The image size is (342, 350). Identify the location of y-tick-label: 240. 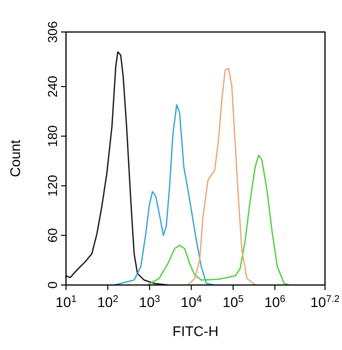
(52, 87).